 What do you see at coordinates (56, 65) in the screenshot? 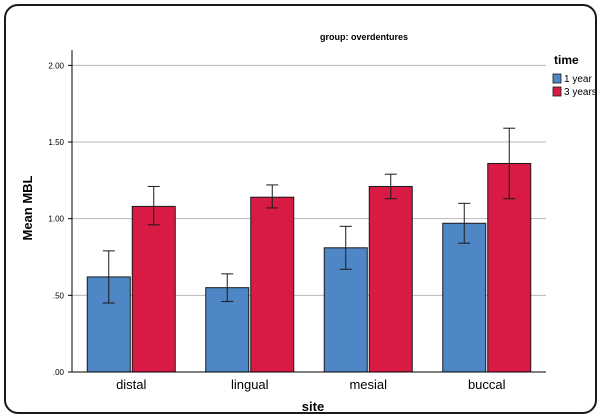
I see `y-tick-label: 2.00` at bounding box center [56, 65].